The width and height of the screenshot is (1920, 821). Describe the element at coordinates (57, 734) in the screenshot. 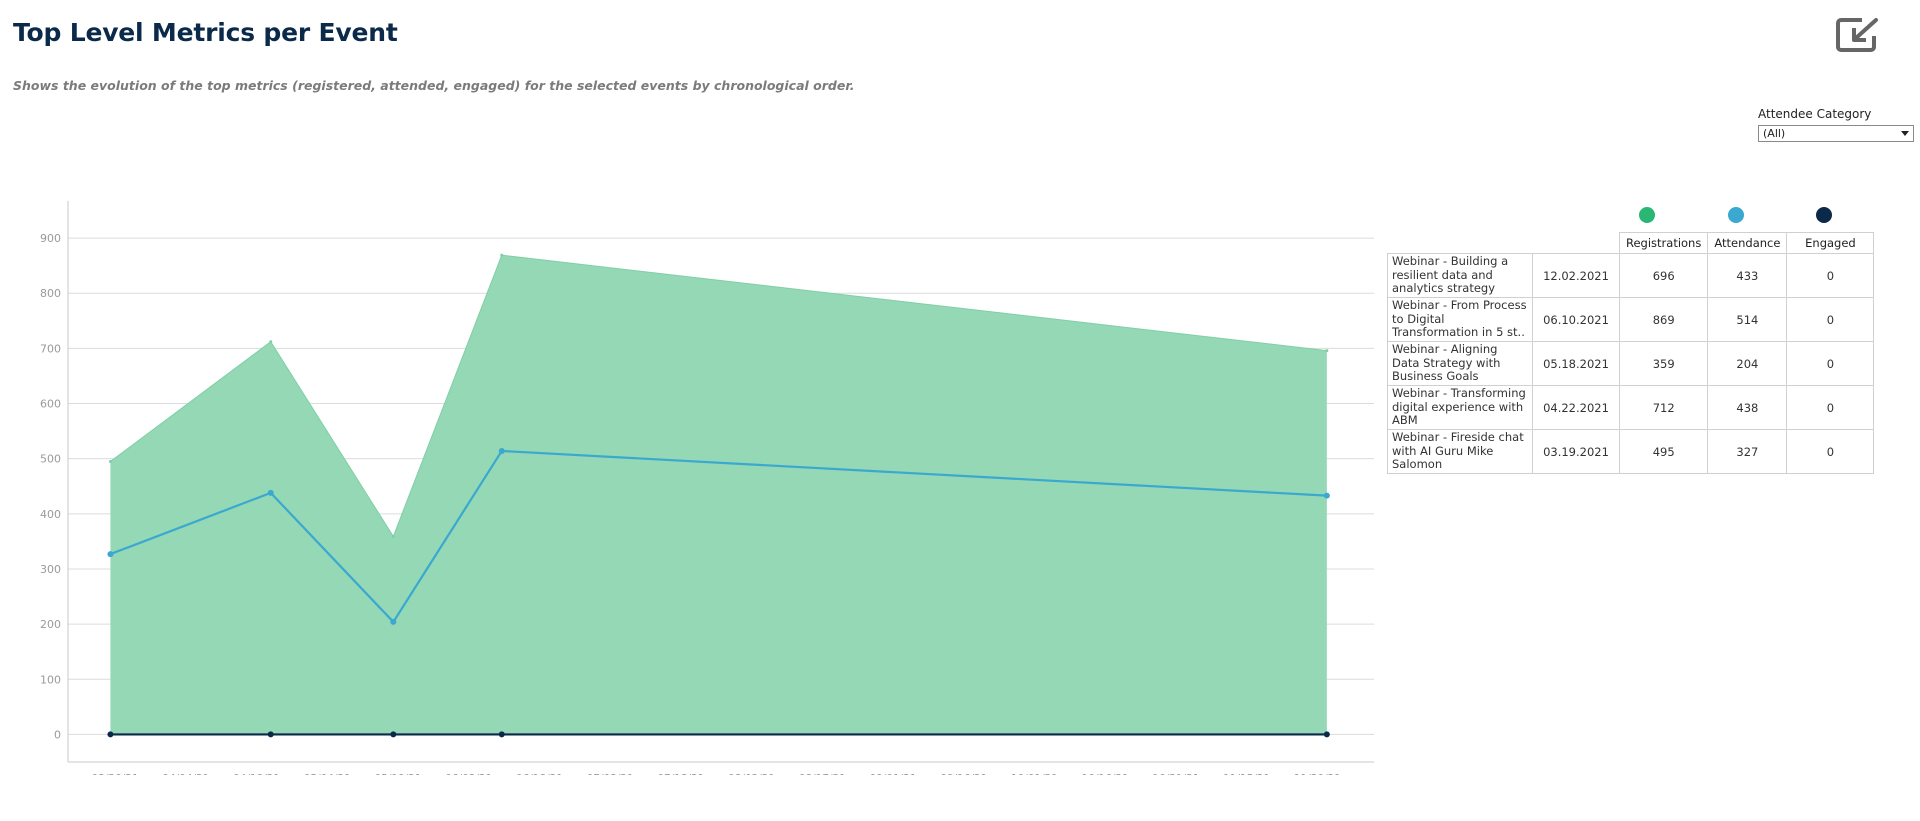

I see `y-tick-label: 0` at that location.